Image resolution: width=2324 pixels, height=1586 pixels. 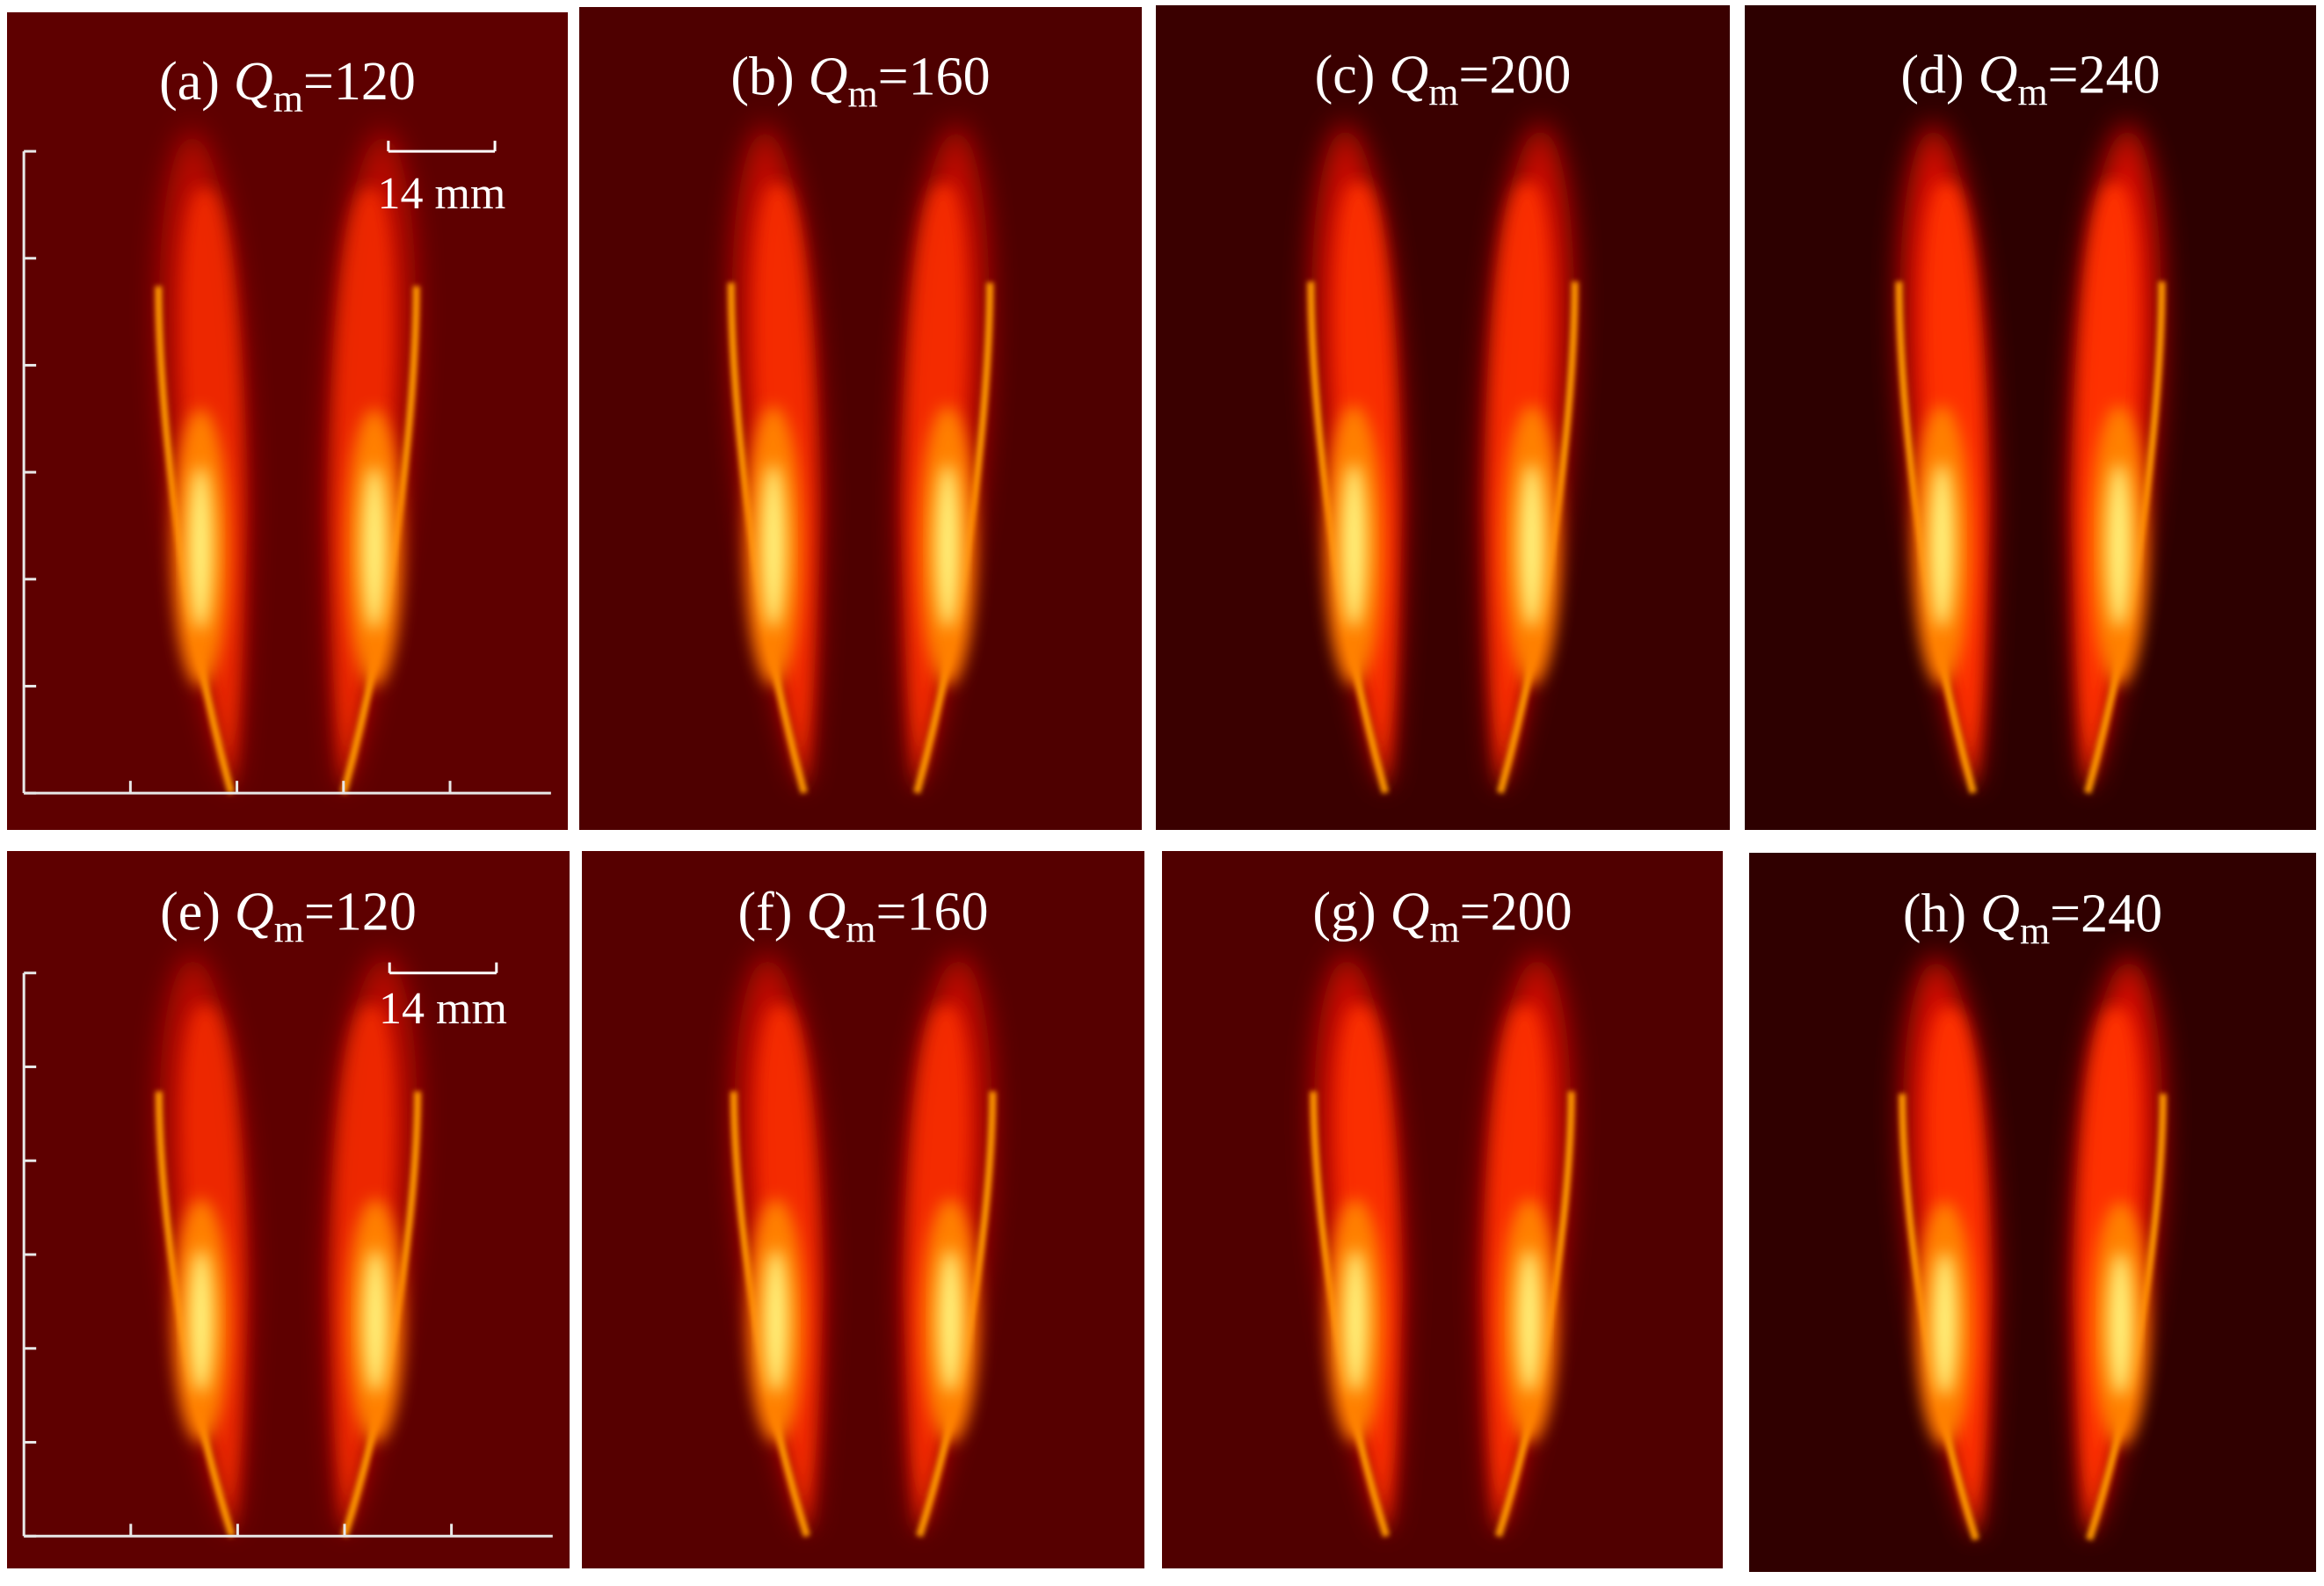 I want to click on panel-label: (h), so click(x=1934, y=914).